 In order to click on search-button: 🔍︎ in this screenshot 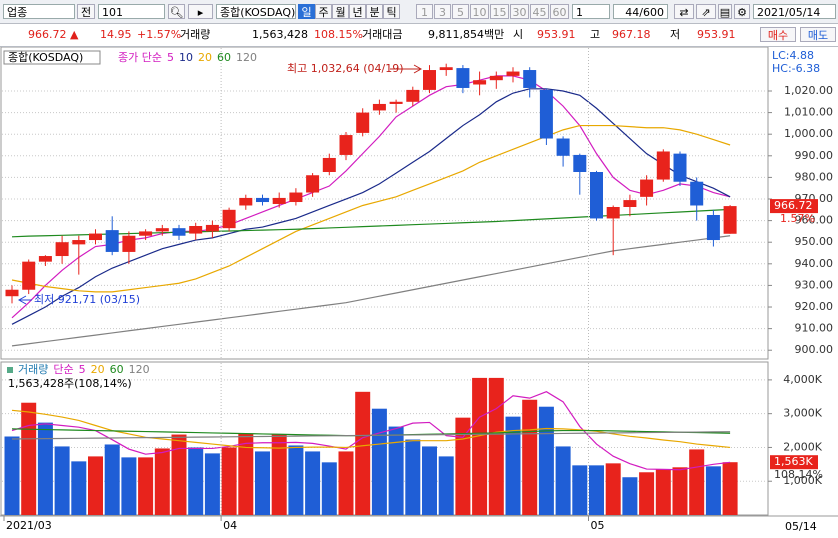, I will do `click(176, 11)`.